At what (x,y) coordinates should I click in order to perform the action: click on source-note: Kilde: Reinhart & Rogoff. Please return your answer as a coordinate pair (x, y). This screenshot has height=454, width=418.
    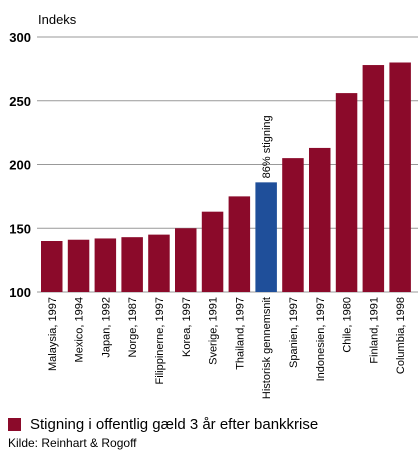
    Looking at the image, I should click on (72, 443).